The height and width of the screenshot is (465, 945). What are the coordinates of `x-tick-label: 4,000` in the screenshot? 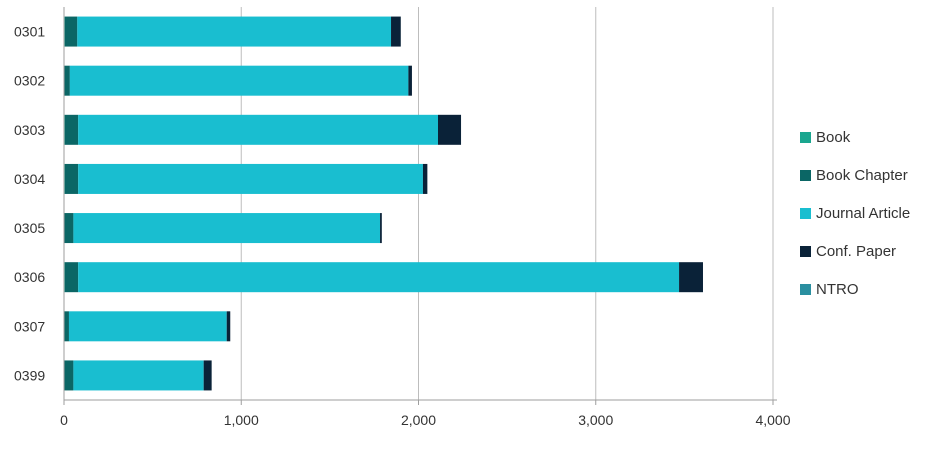 It's located at (772, 420).